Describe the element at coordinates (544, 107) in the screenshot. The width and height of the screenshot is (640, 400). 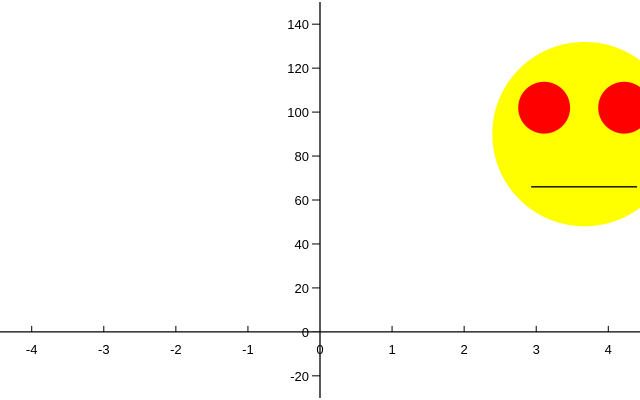
I see `left-eye` at that location.